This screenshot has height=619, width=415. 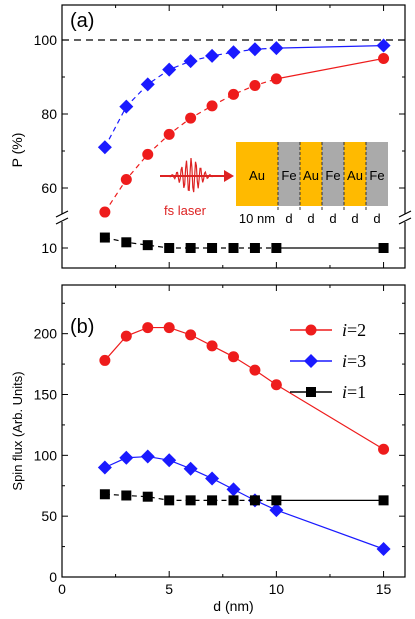 I want to click on y-tick-label: 150, so click(x=46, y=395).